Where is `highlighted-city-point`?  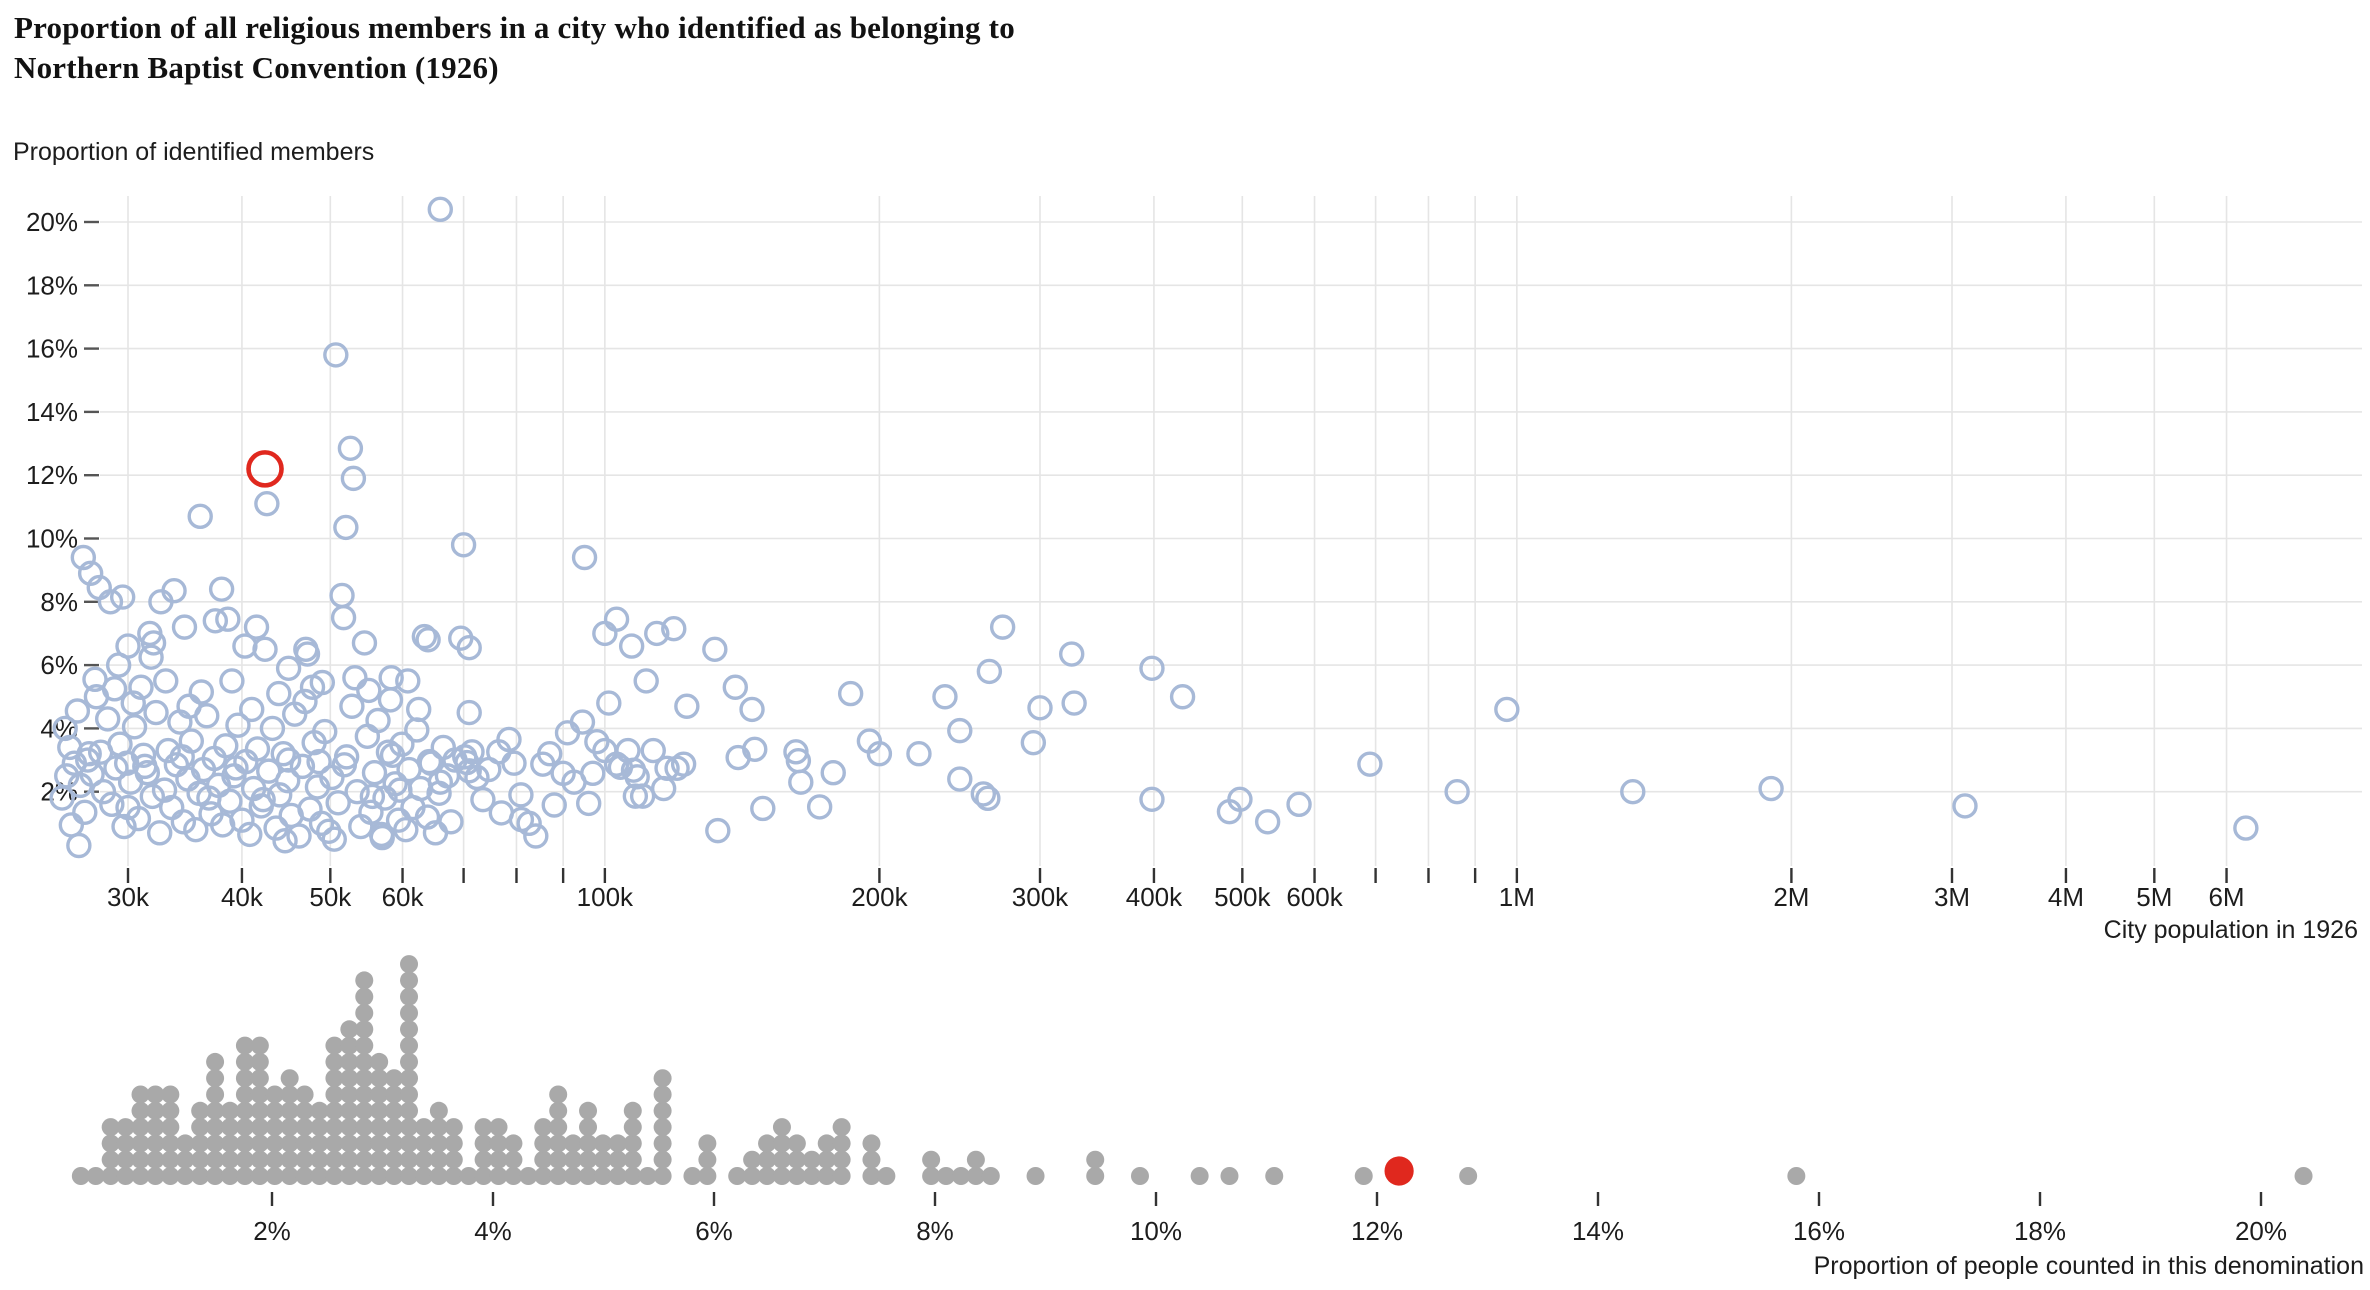
highlighted-city-point is located at coordinates (265, 469).